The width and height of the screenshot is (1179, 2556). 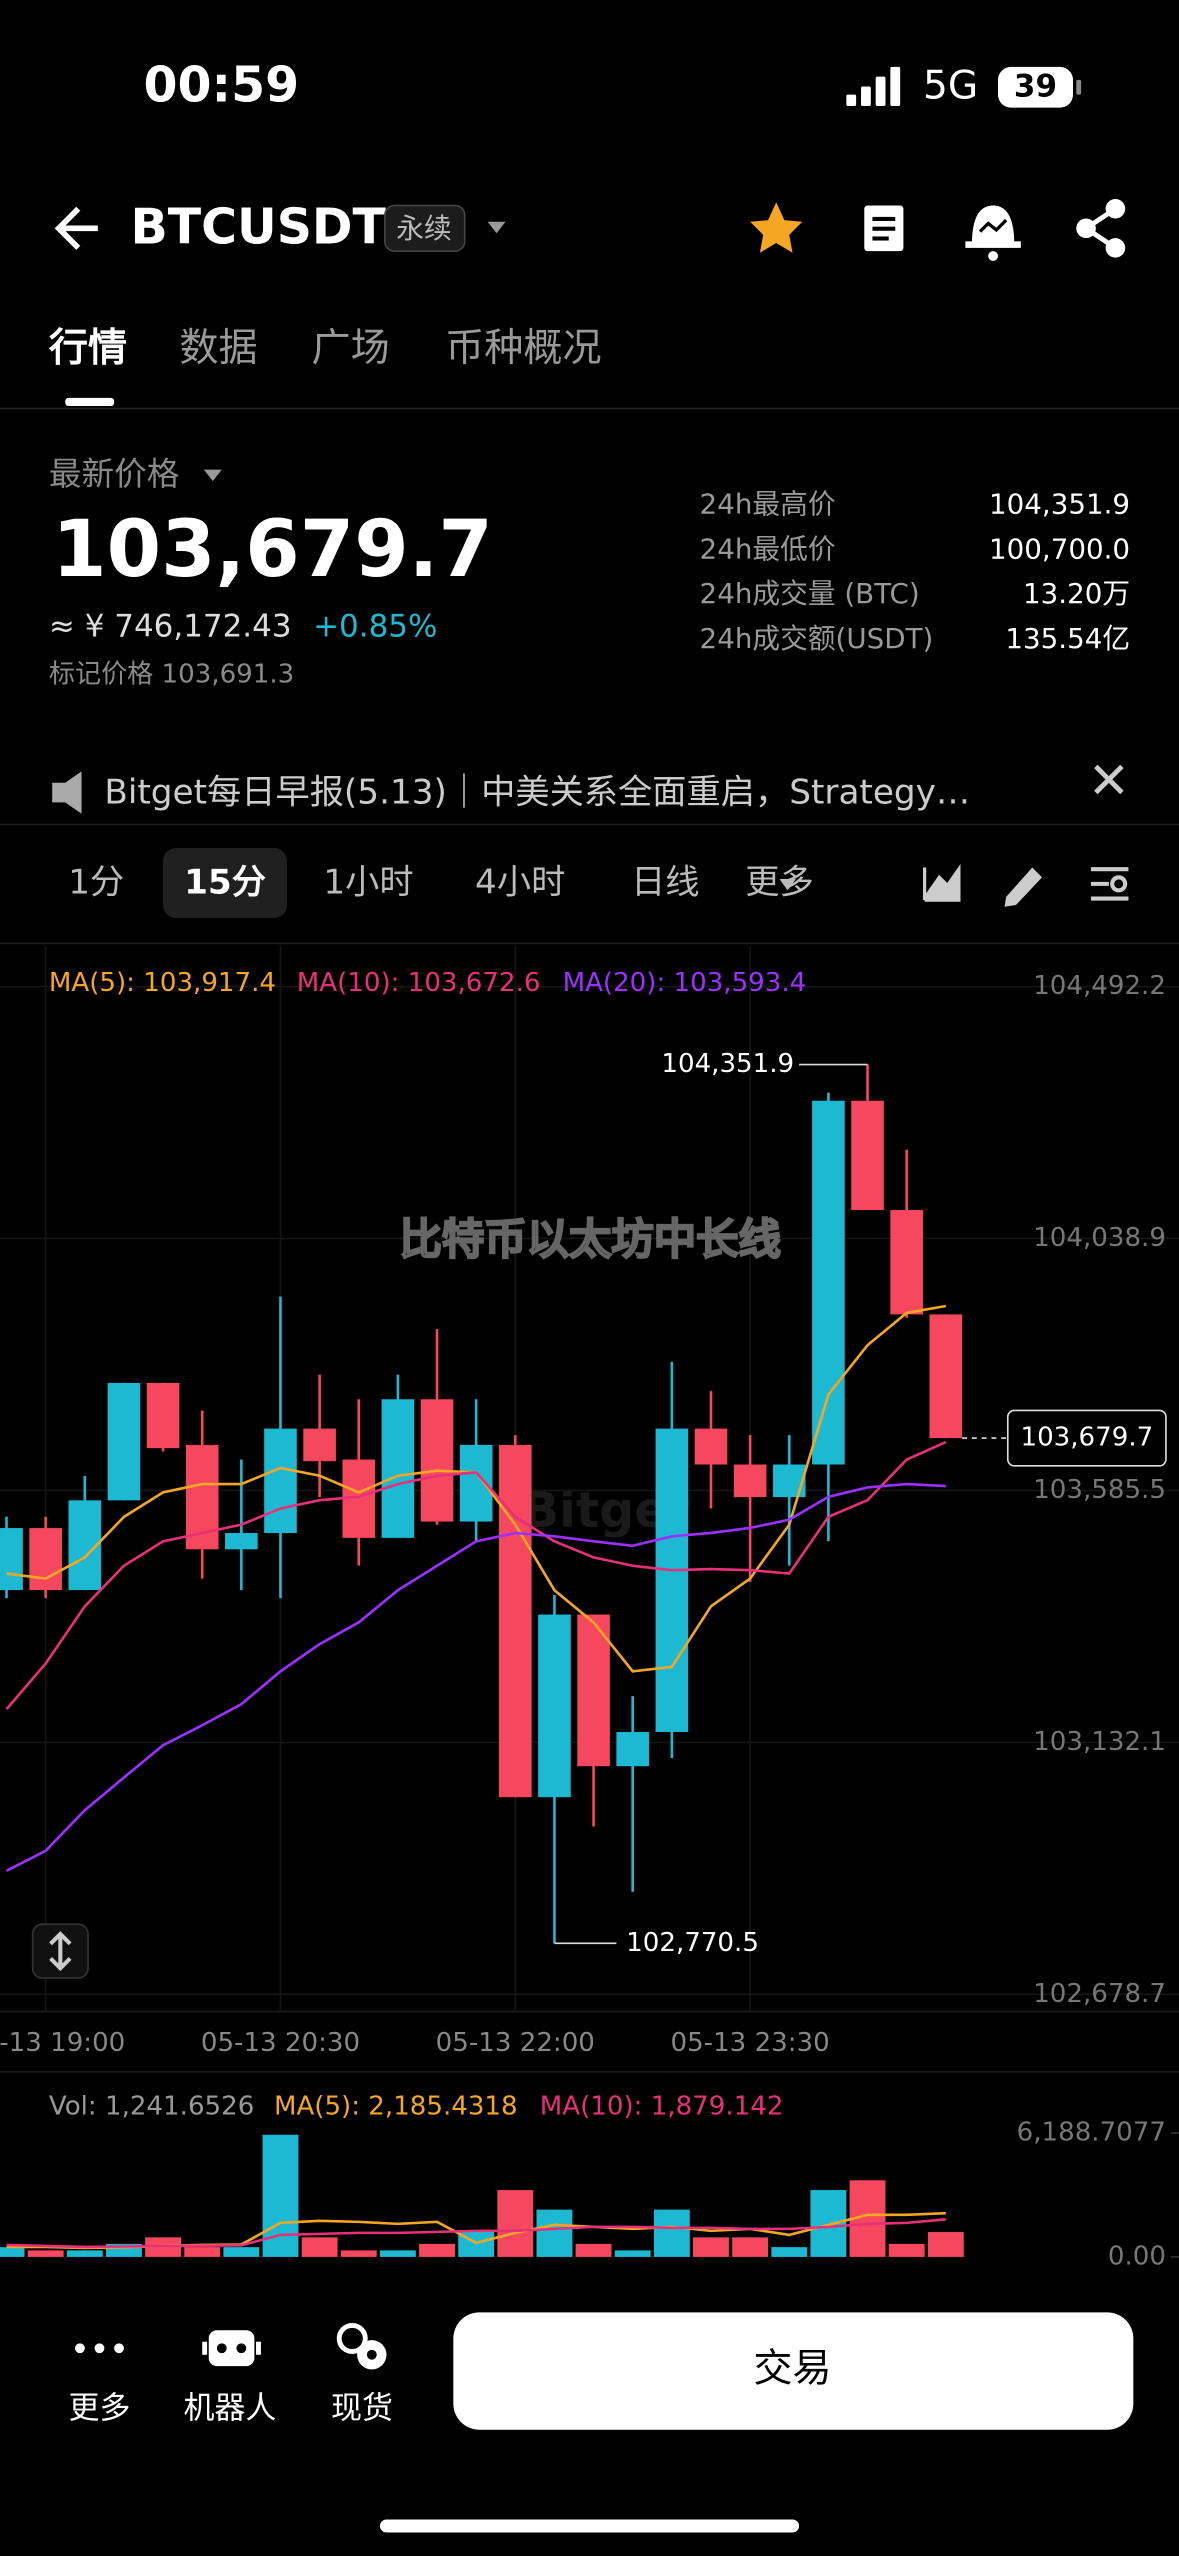 I want to click on price-label: 最新价格, so click(x=114, y=474).